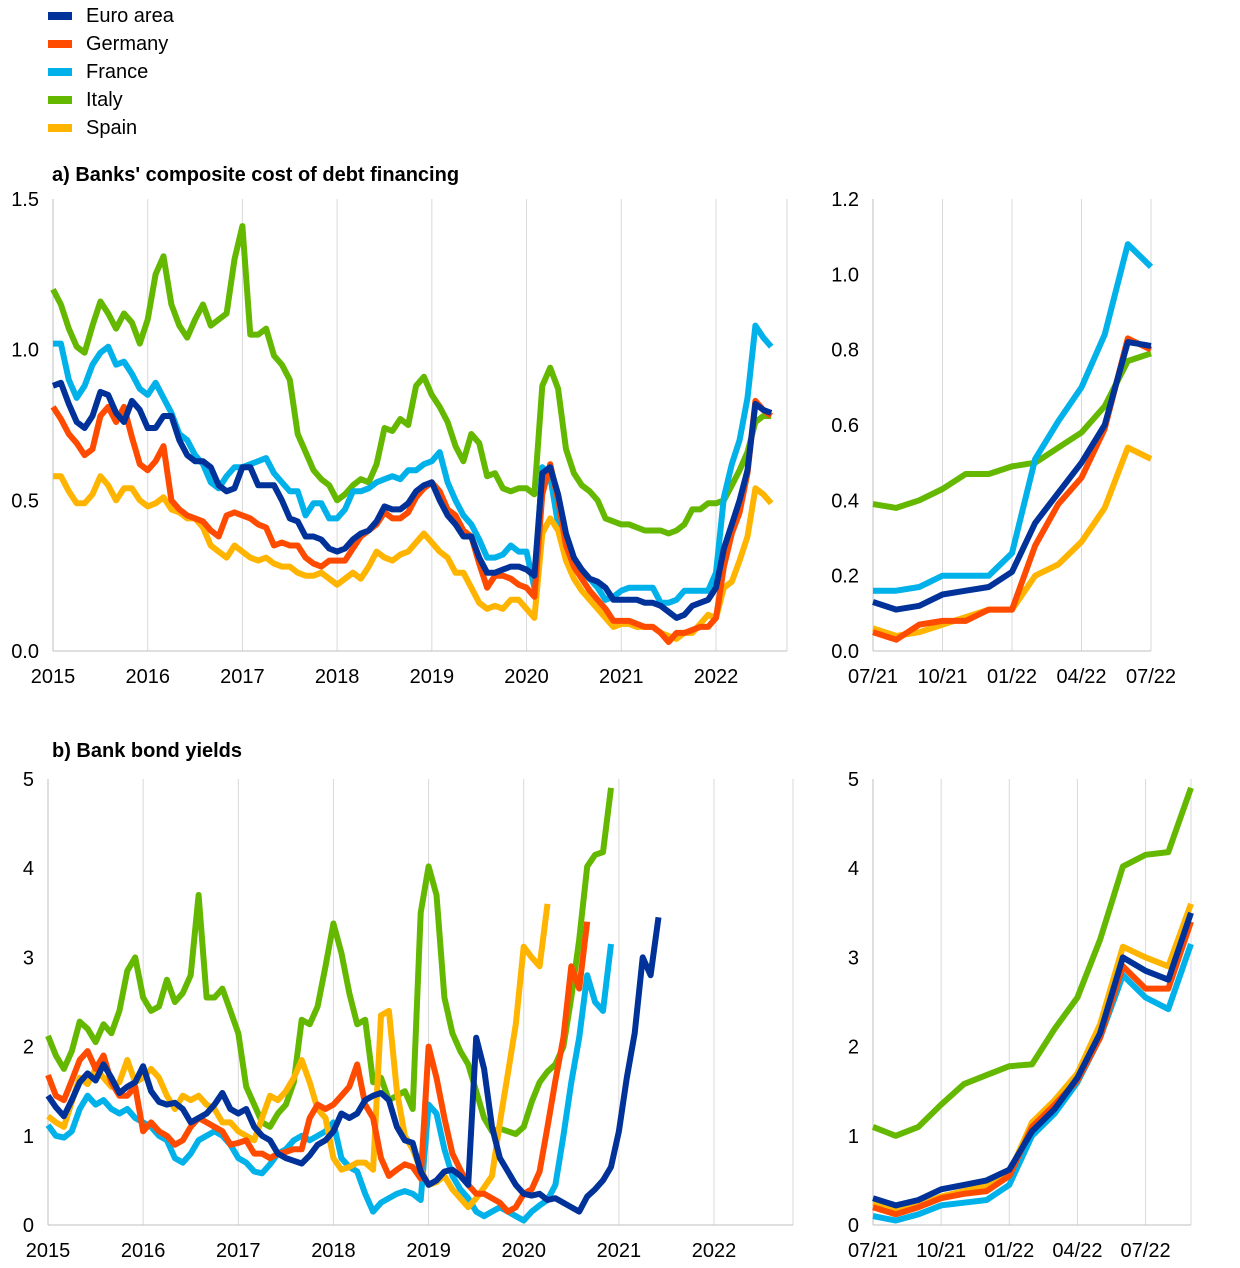 The height and width of the screenshot is (1268, 1240). What do you see at coordinates (104, 99) in the screenshot?
I see `legend-label: Italy` at bounding box center [104, 99].